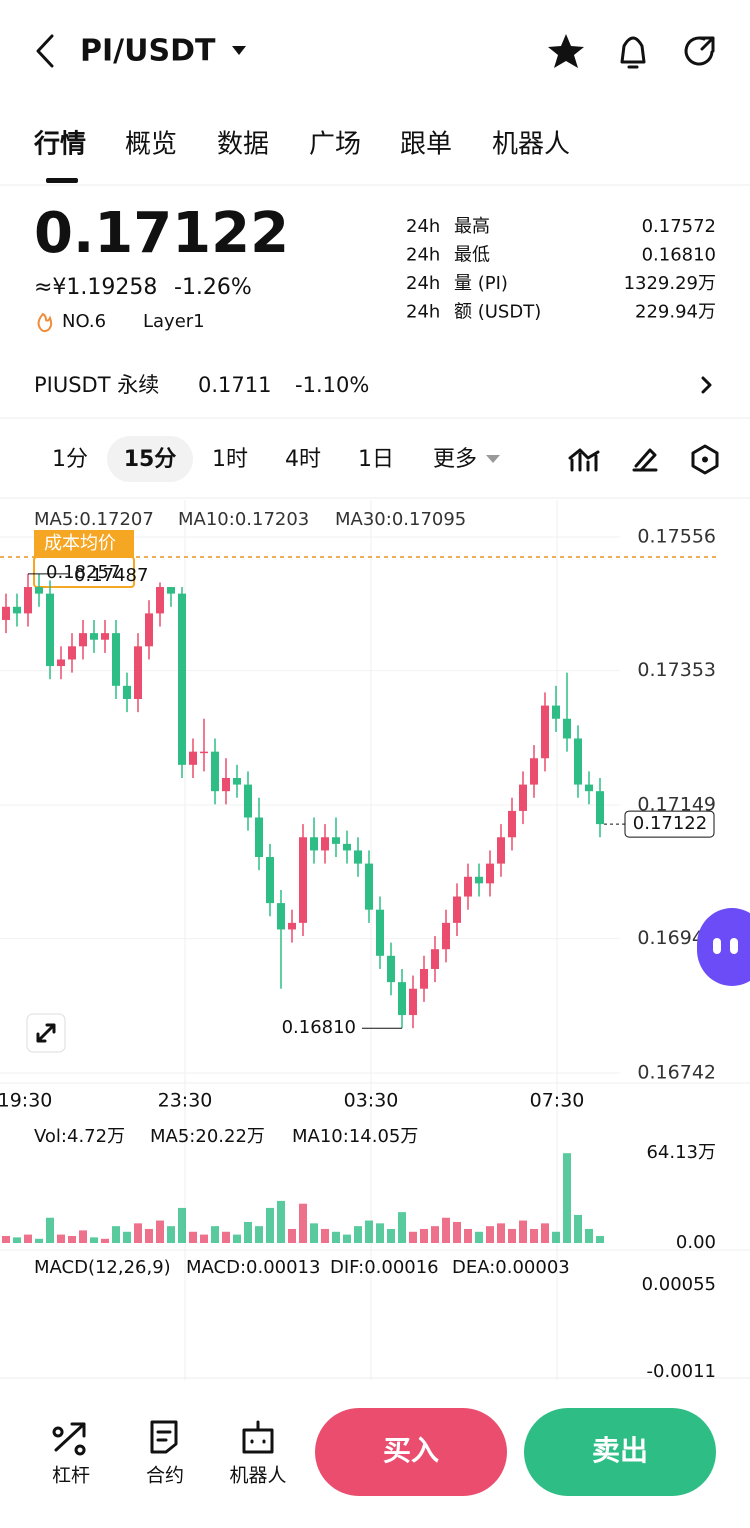  What do you see at coordinates (706, 385) in the screenshot?
I see `perp-arrow` at bounding box center [706, 385].